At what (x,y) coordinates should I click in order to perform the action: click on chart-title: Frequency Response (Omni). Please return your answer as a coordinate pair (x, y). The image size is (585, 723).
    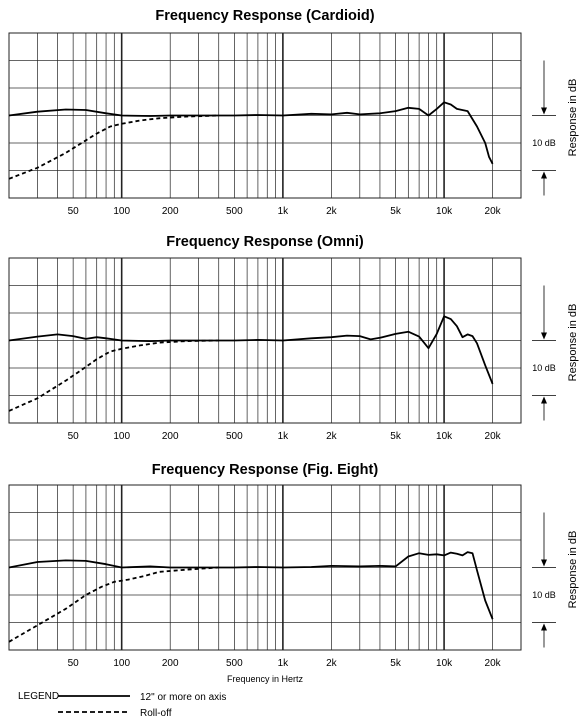
    Looking at the image, I should click on (265, 242).